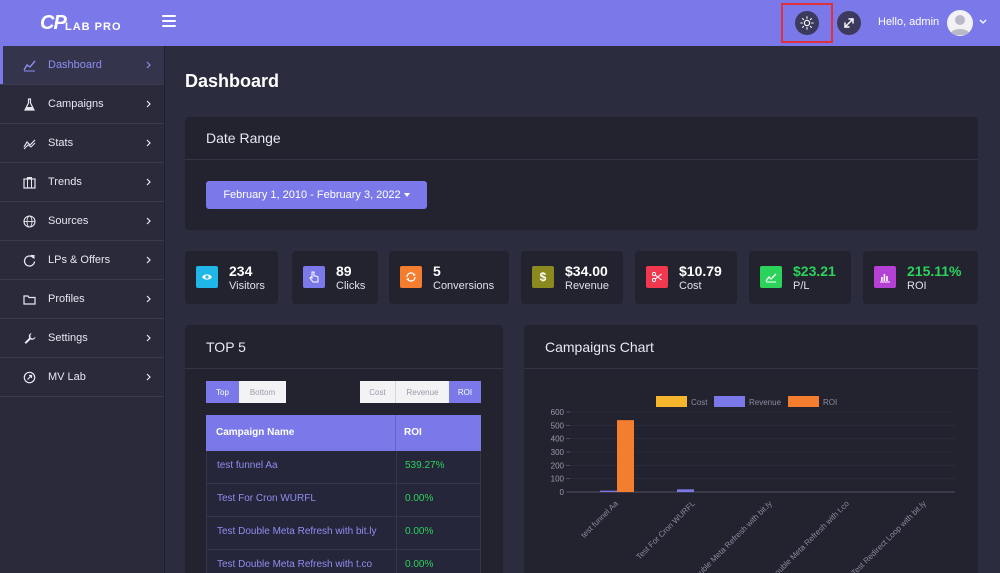  I want to click on column-header-campaign-name: Campaign Name, so click(255, 432).